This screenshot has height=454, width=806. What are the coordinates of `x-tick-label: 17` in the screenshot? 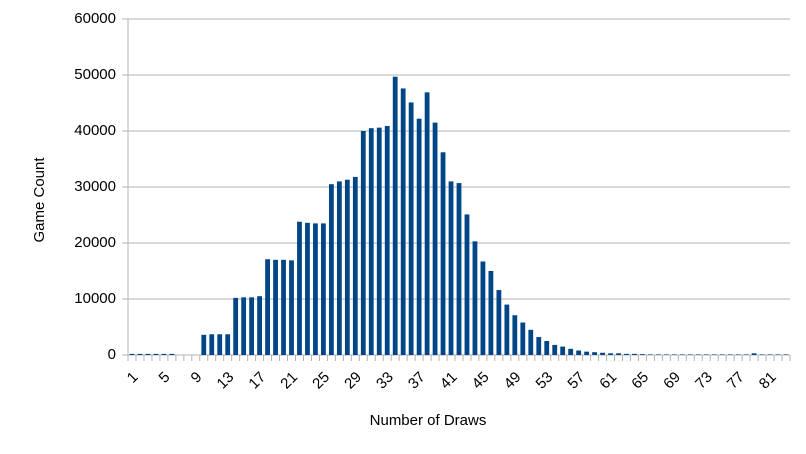 It's located at (257, 381).